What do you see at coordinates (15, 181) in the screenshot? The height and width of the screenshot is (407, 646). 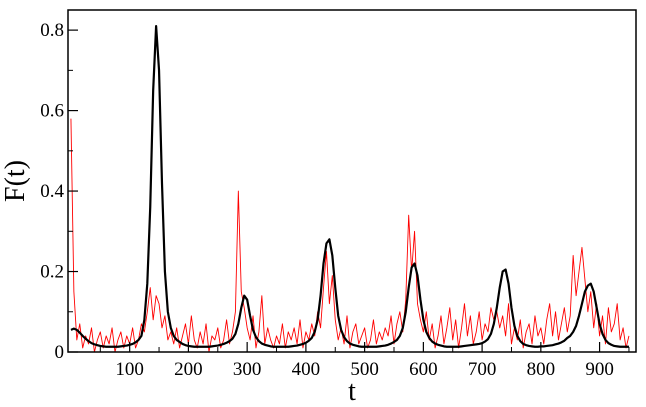 I see `y-axis-label: F(t)` at bounding box center [15, 181].